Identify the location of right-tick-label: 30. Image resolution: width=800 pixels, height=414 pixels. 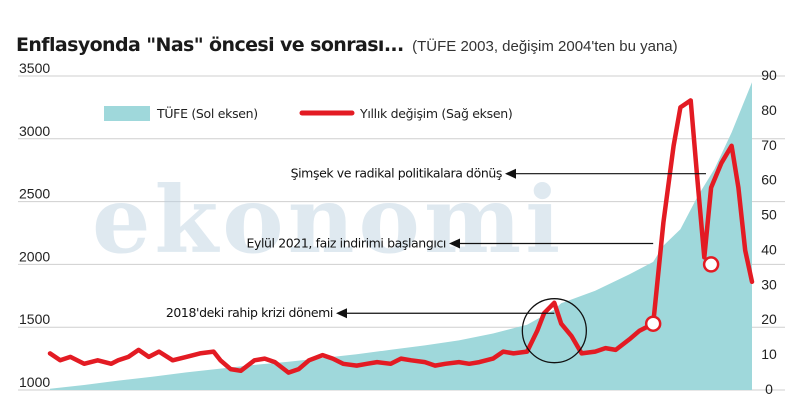
(769, 284).